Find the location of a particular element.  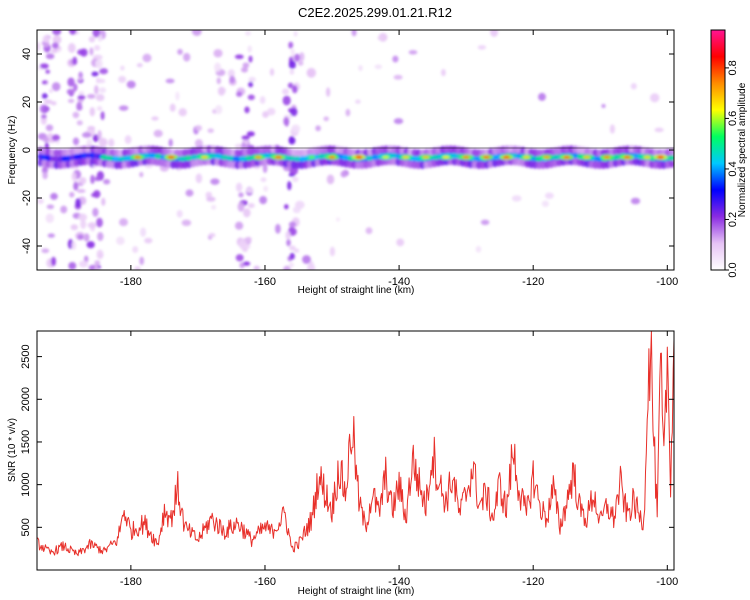

colorbar-scale is located at coordinates (718, 150).